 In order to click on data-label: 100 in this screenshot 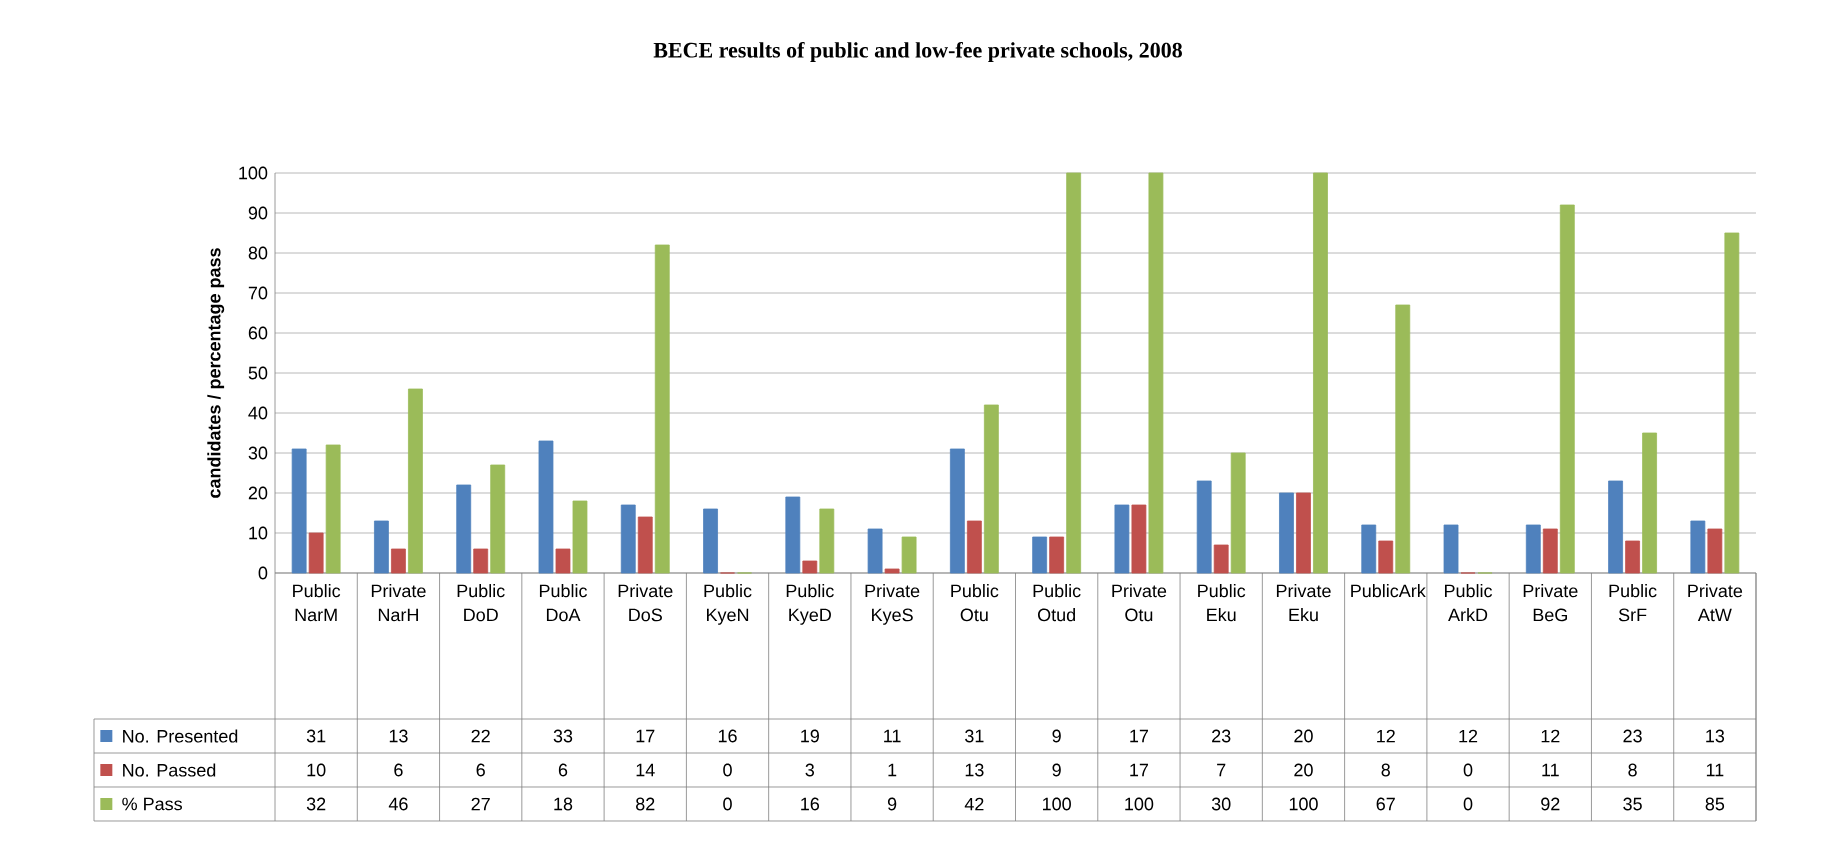, I will do `click(1057, 804)`.